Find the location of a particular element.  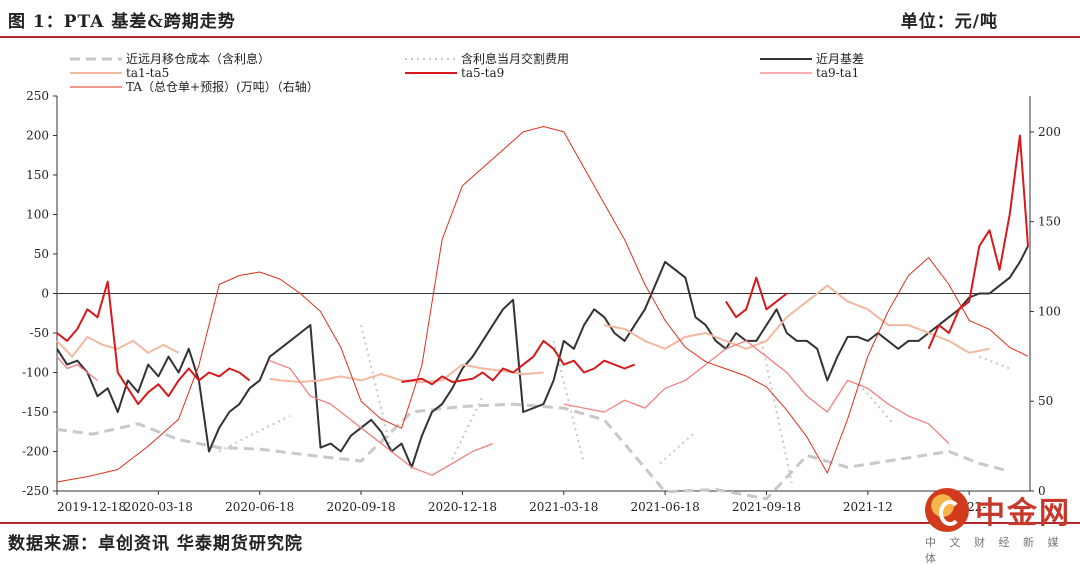

x-tick-label: 2021-09-18 is located at coordinates (766, 507).